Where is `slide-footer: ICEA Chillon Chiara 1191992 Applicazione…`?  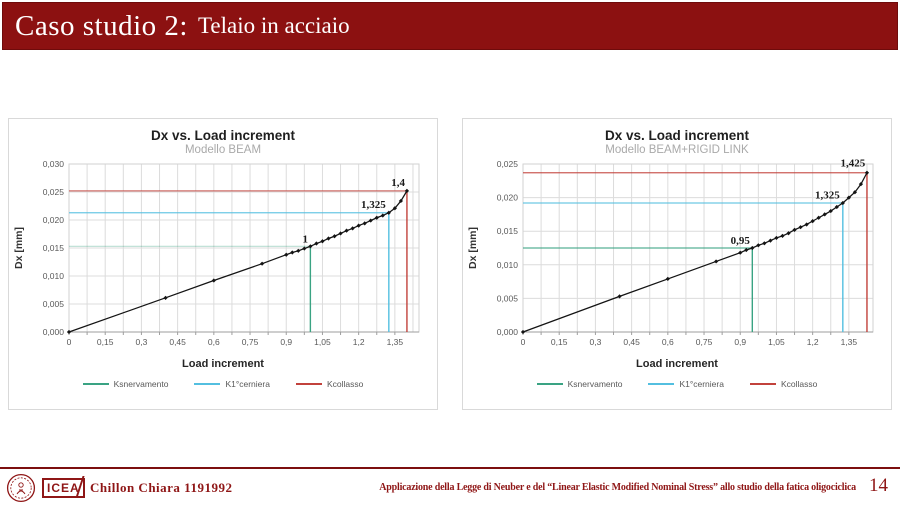
slide-footer: ICEA Chillon Chiara 1191992 Applicazione… is located at coordinates (450, 488).